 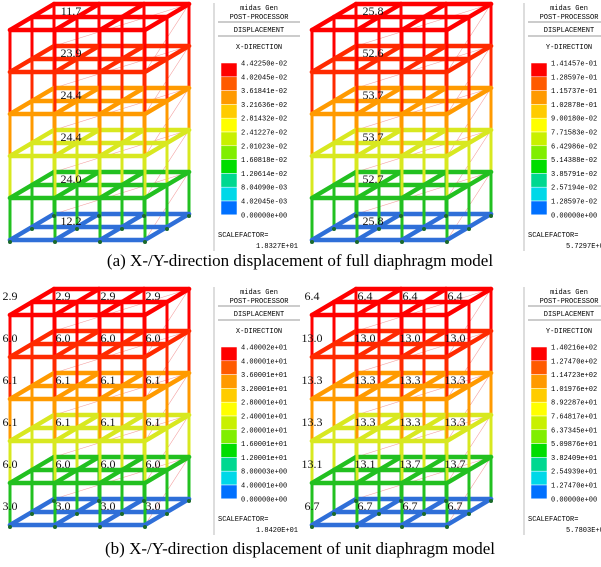 I want to click on legend-value: 4.00001e+01, so click(x=264, y=362).